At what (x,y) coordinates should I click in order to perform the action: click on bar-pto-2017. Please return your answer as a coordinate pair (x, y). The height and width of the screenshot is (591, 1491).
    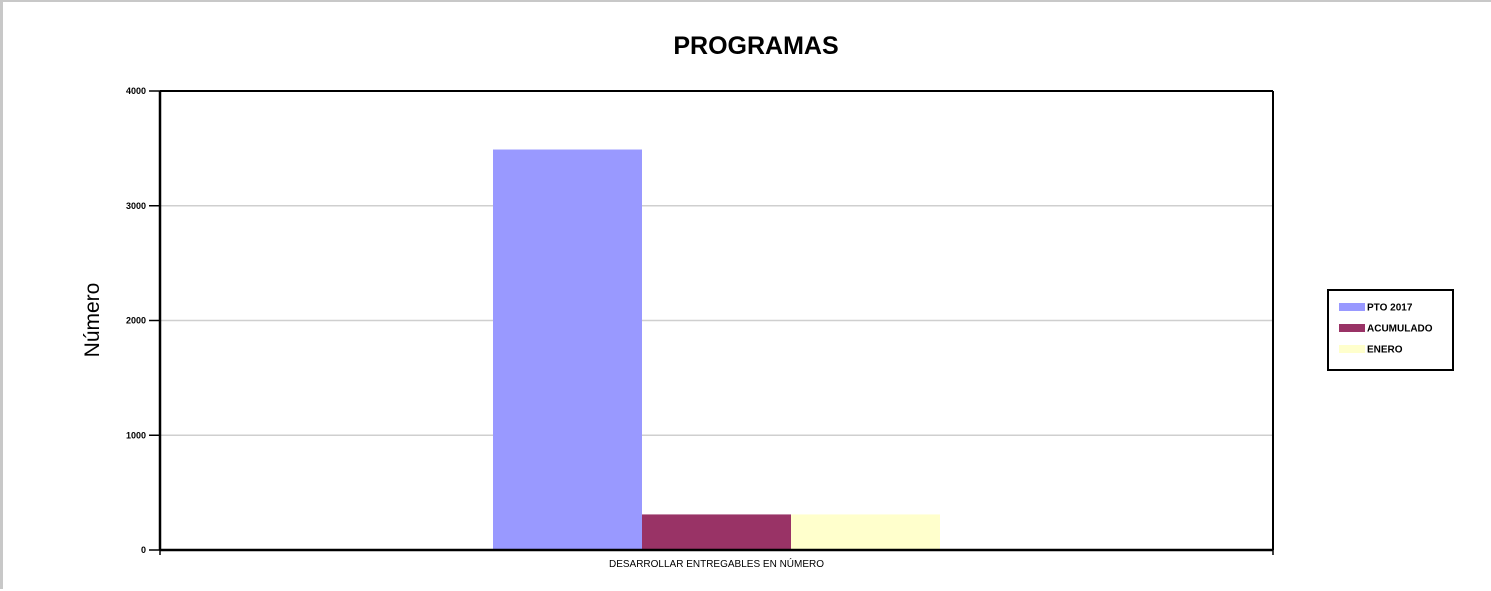
    Looking at the image, I should click on (567, 349).